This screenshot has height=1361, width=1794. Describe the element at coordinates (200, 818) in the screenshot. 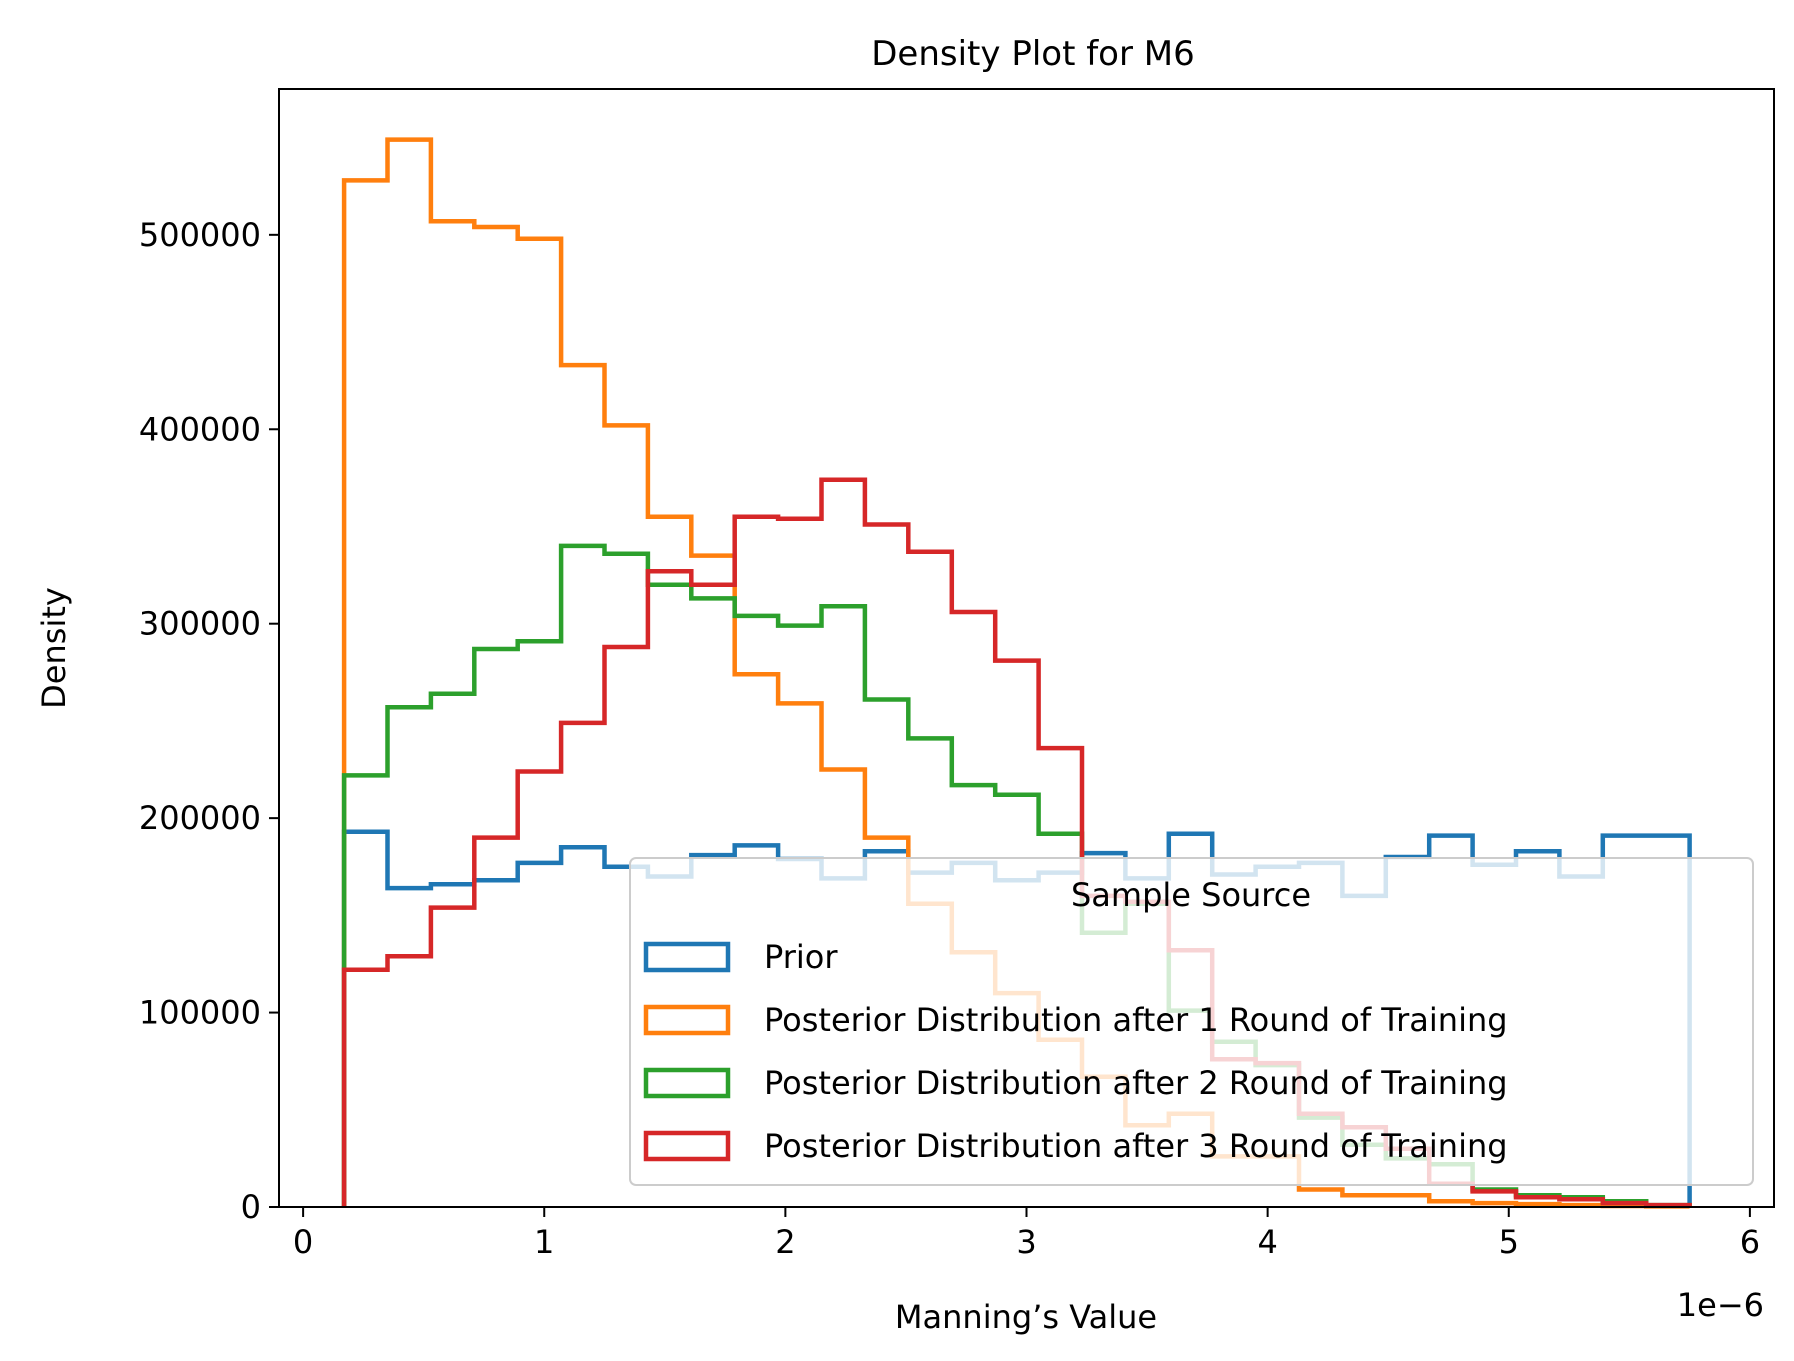

I see `y-tick-label: 200000` at that location.